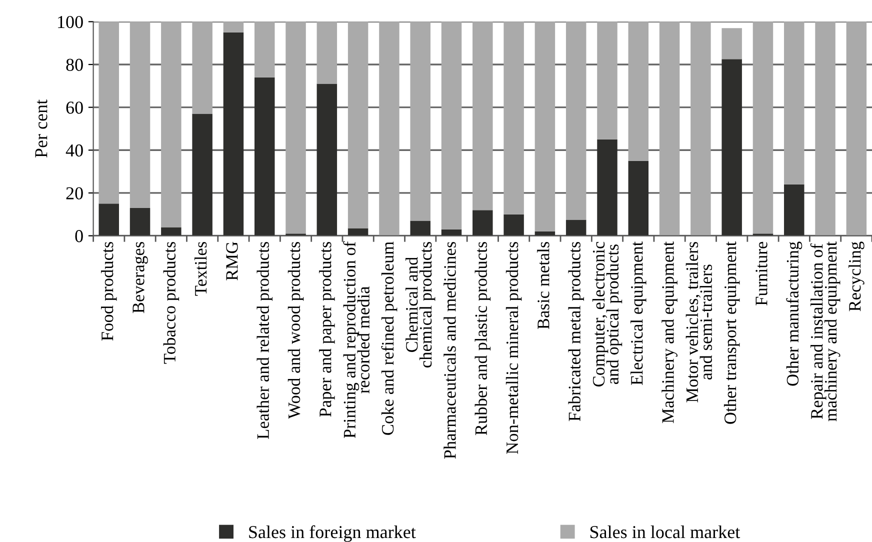 This screenshot has width=872, height=542. Describe the element at coordinates (638, 313) in the screenshot. I see `x-tick-label: Electrical equipment` at that location.